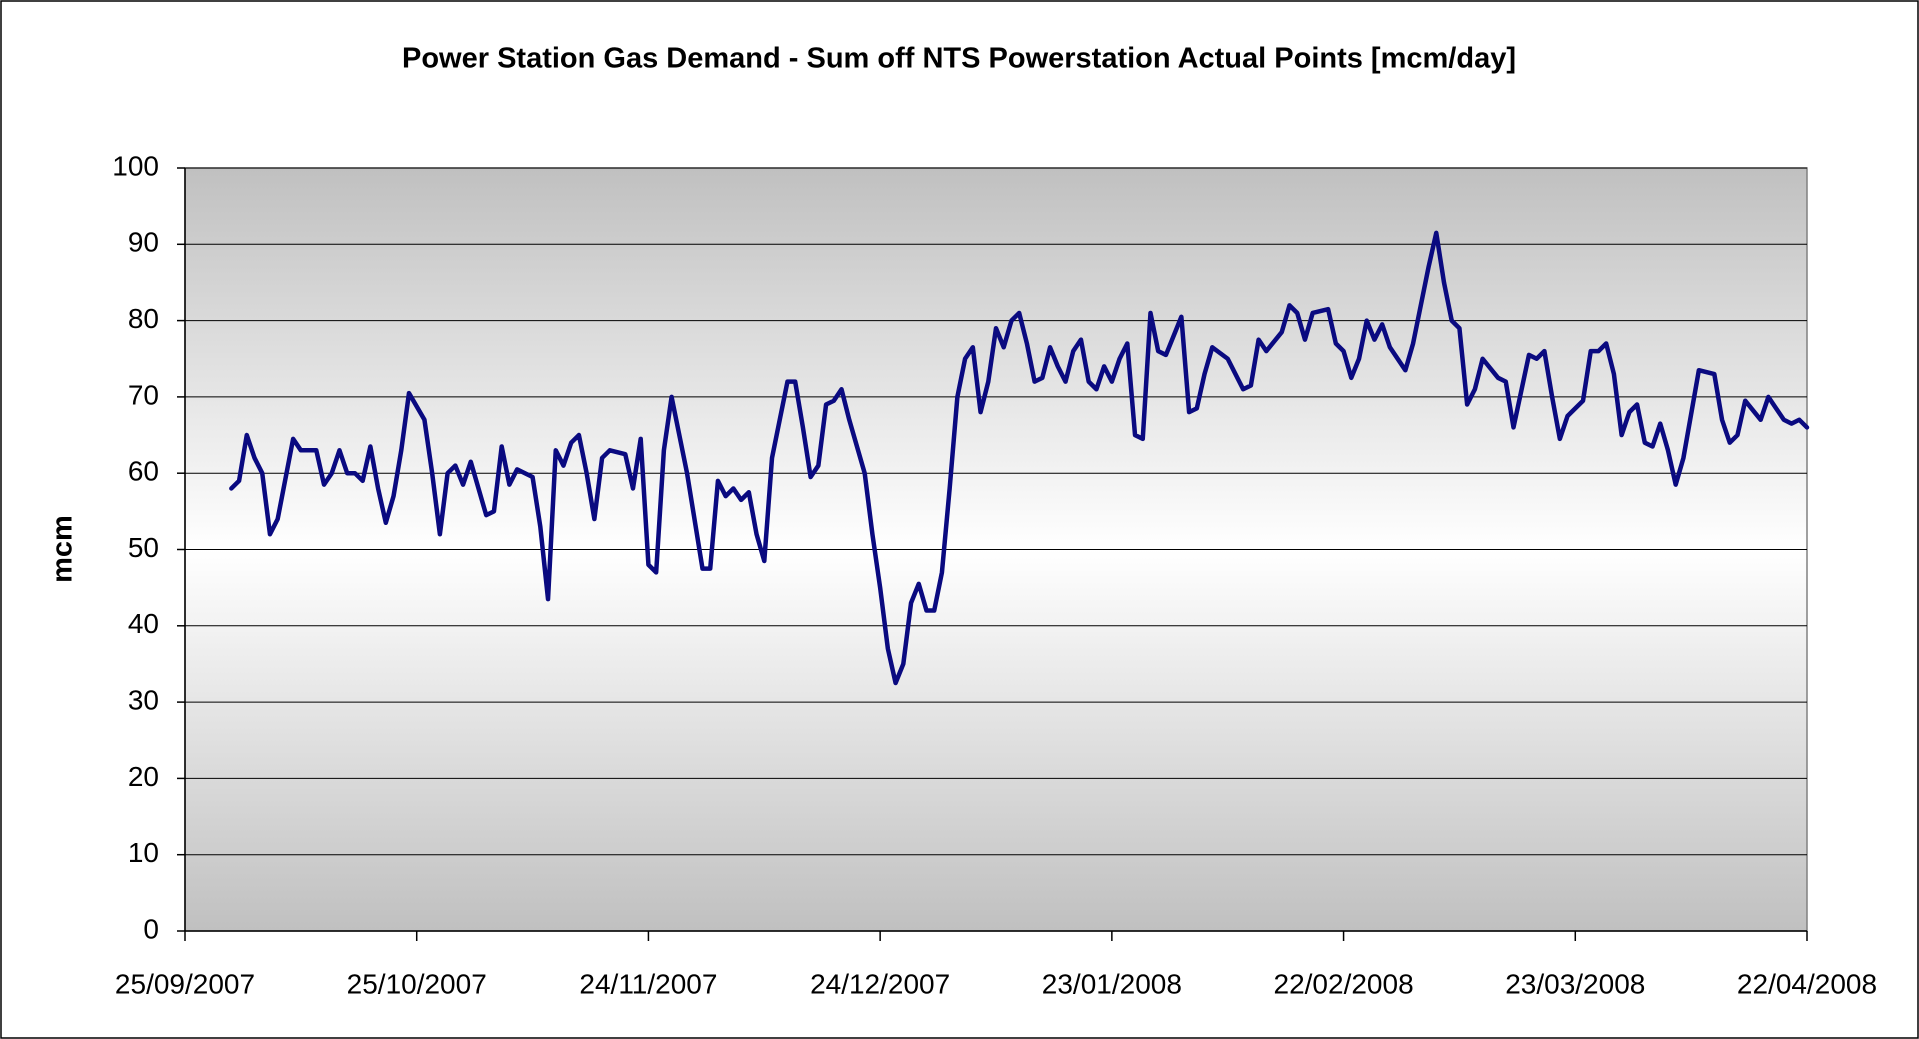  I want to click on x-tick-label: 23/03/2008, so click(1575, 983).